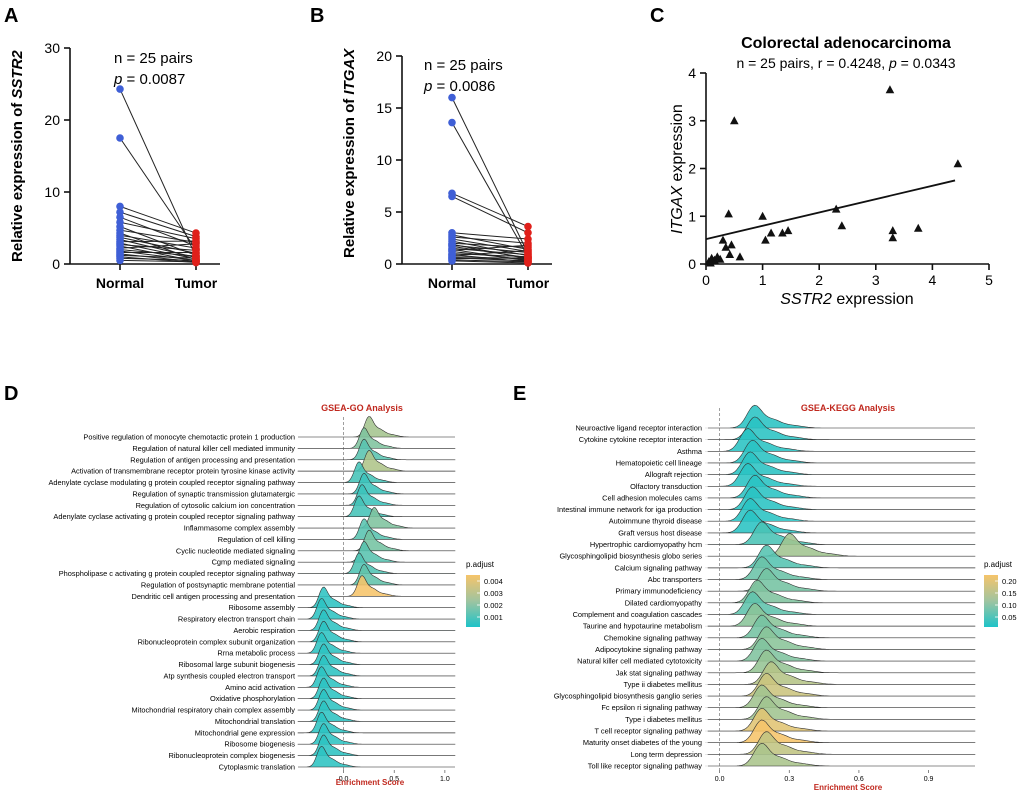  Describe the element at coordinates (648, 649) in the screenshot. I see `ridge-label: Adipocytokine signaling pathway` at that location.